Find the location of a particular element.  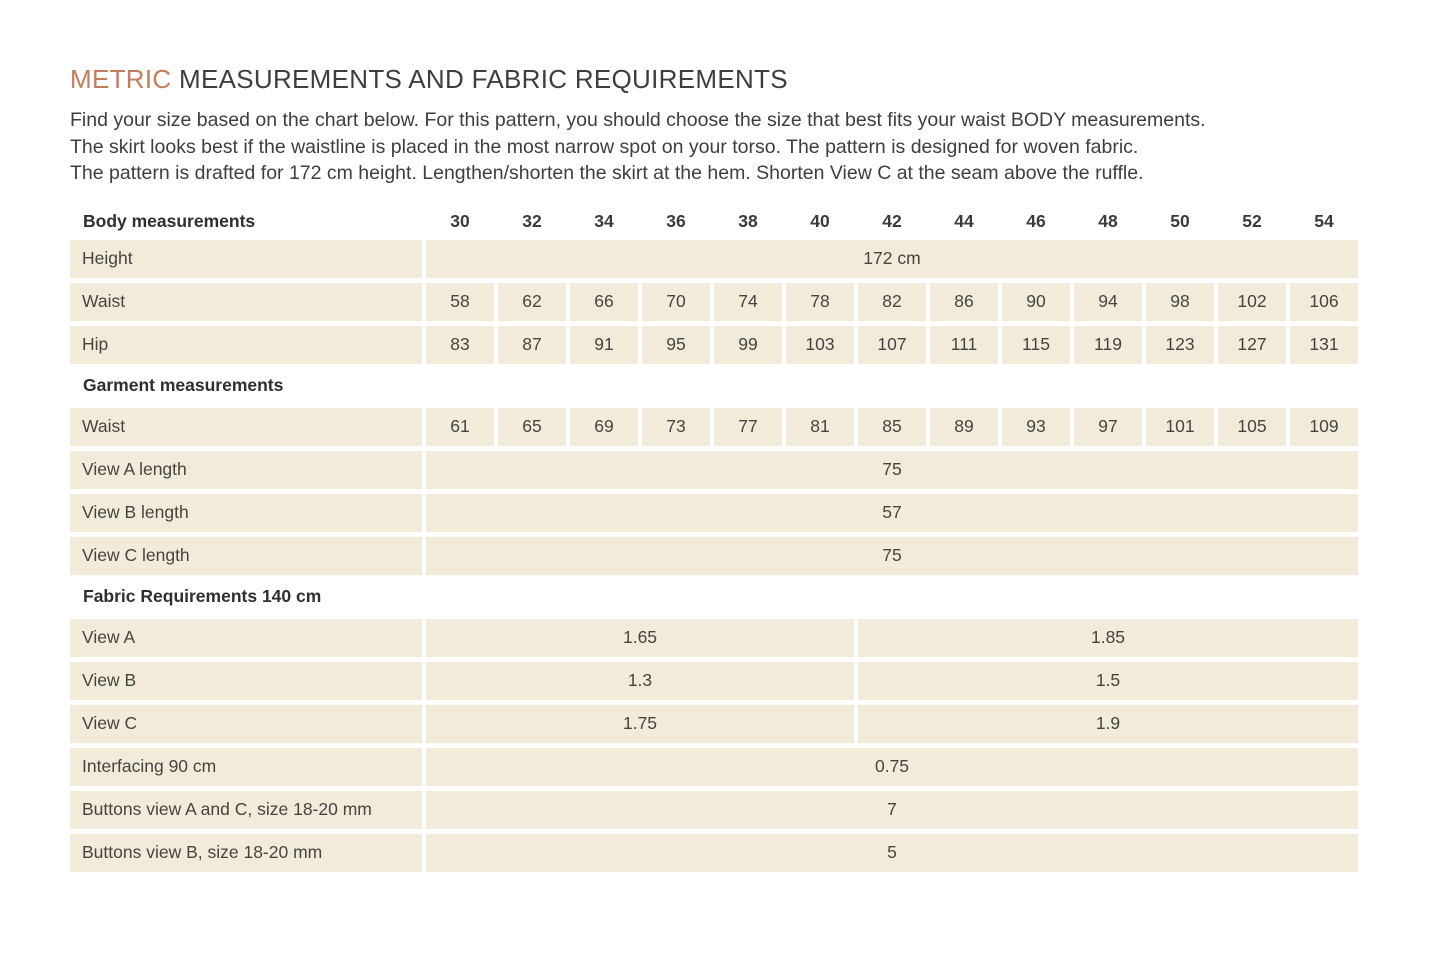

value-cell: 65 is located at coordinates (532, 426).